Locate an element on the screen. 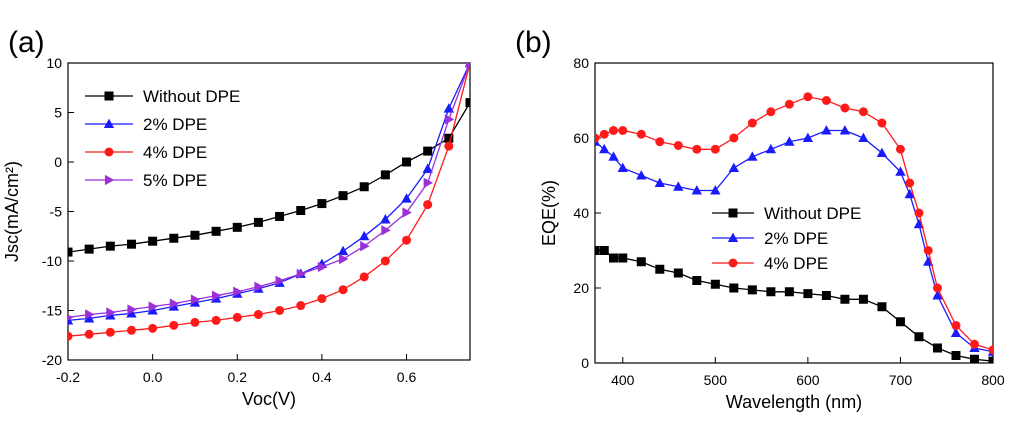 The image size is (1033, 432). legend-label: 2% DPE is located at coordinates (175, 124).